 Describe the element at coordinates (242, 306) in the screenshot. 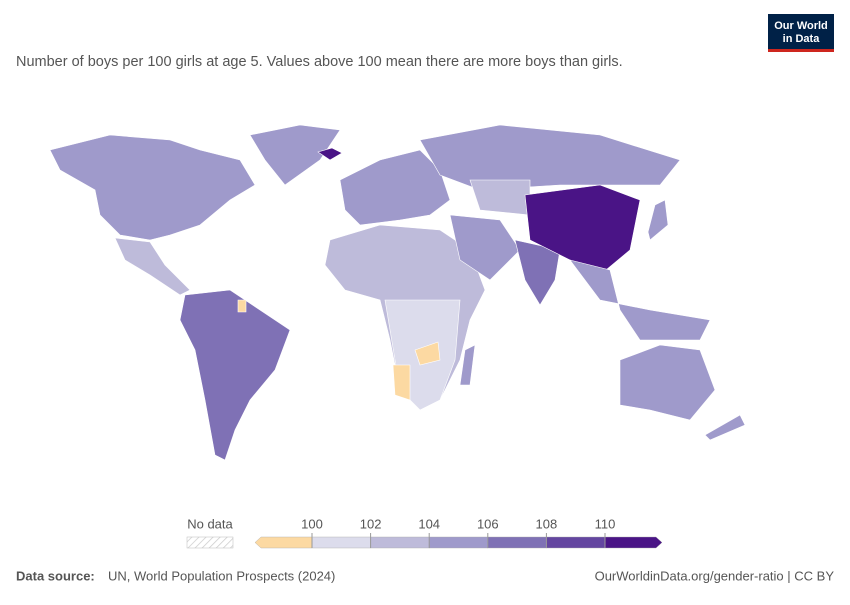

I see `french-guiana` at that location.